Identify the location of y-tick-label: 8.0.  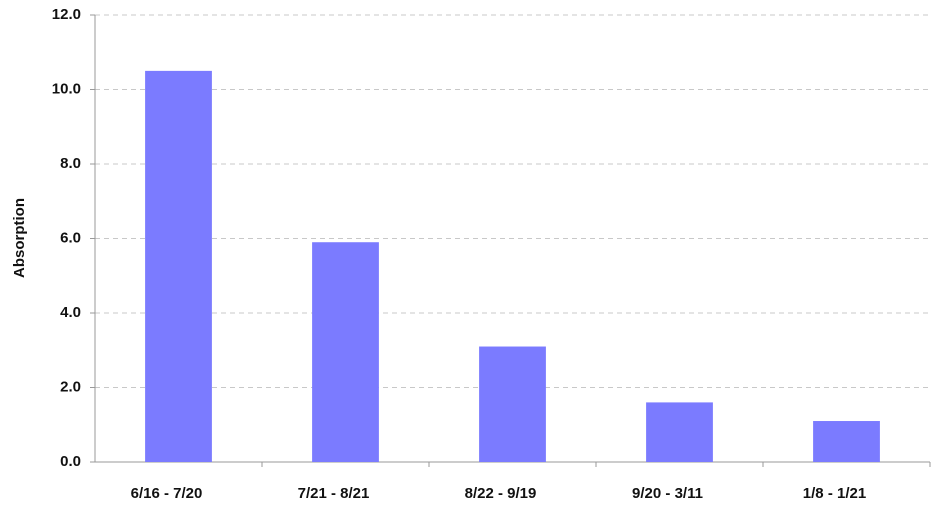
(70, 163).